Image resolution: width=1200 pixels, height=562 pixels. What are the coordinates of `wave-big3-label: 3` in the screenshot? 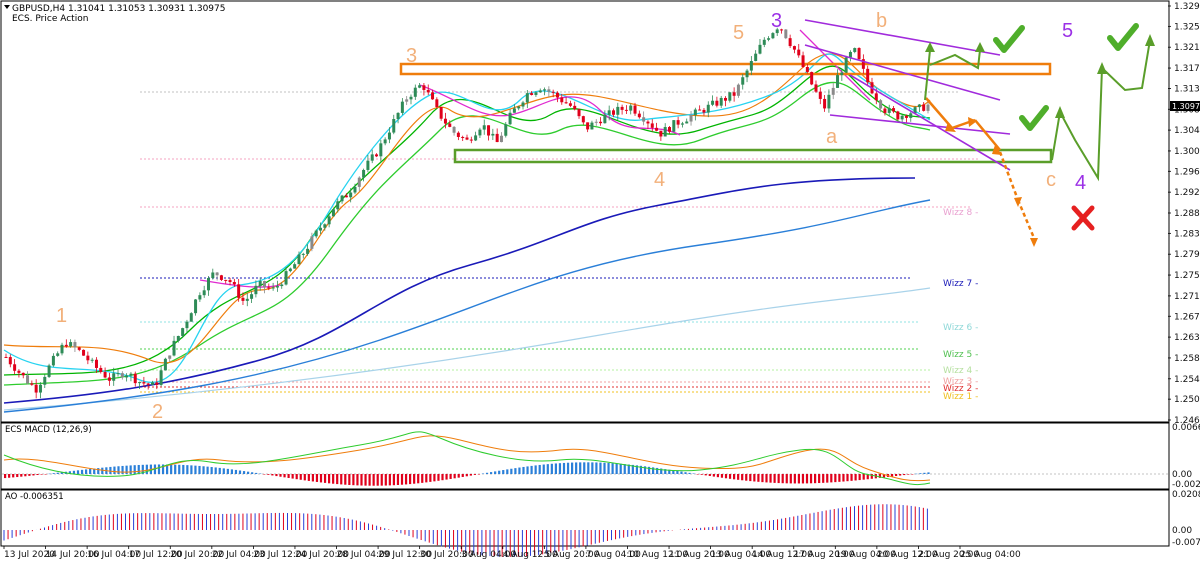 It's located at (776, 21).